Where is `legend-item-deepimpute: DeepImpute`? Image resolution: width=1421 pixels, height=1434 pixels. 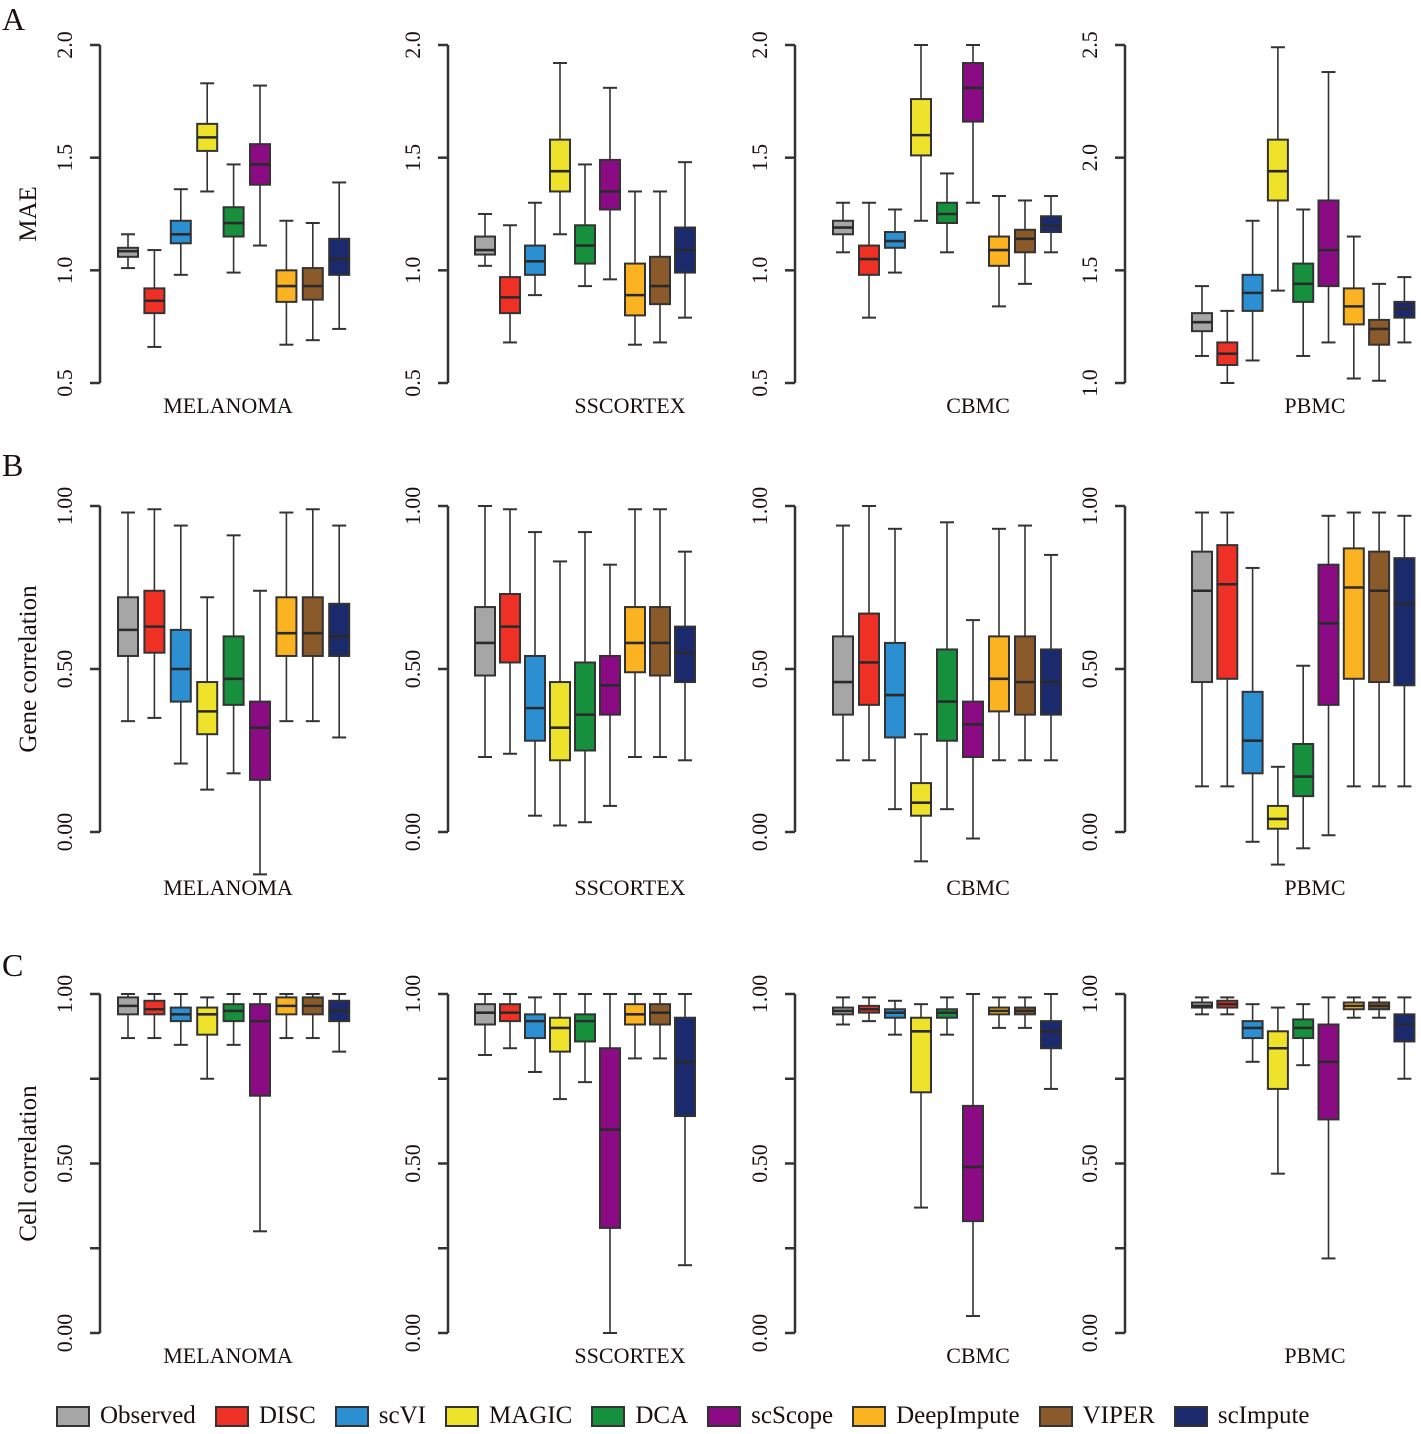 legend-item-deepimpute: DeepImpute is located at coordinates (936, 1416).